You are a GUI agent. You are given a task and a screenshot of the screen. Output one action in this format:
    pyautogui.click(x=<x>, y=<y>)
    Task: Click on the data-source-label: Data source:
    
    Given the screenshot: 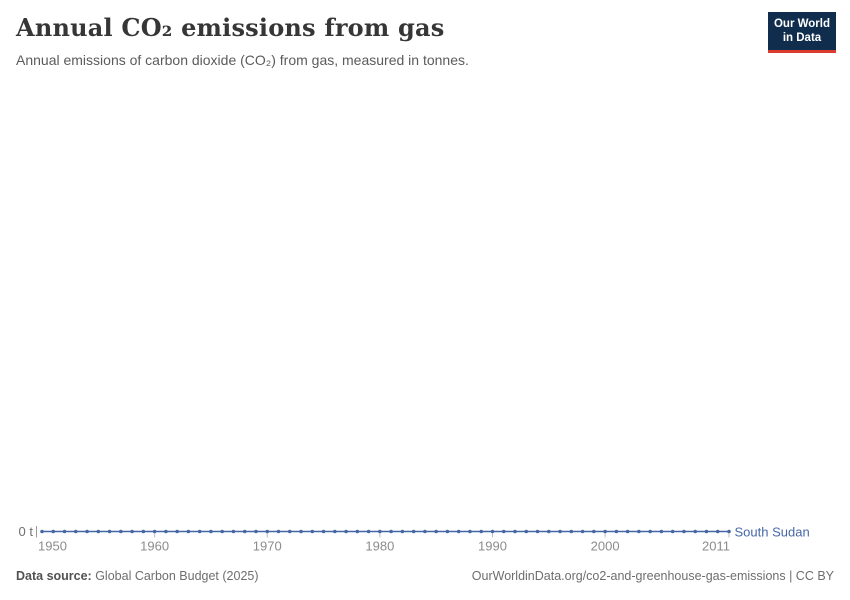 What is the action you would take?
    pyautogui.click(x=54, y=576)
    